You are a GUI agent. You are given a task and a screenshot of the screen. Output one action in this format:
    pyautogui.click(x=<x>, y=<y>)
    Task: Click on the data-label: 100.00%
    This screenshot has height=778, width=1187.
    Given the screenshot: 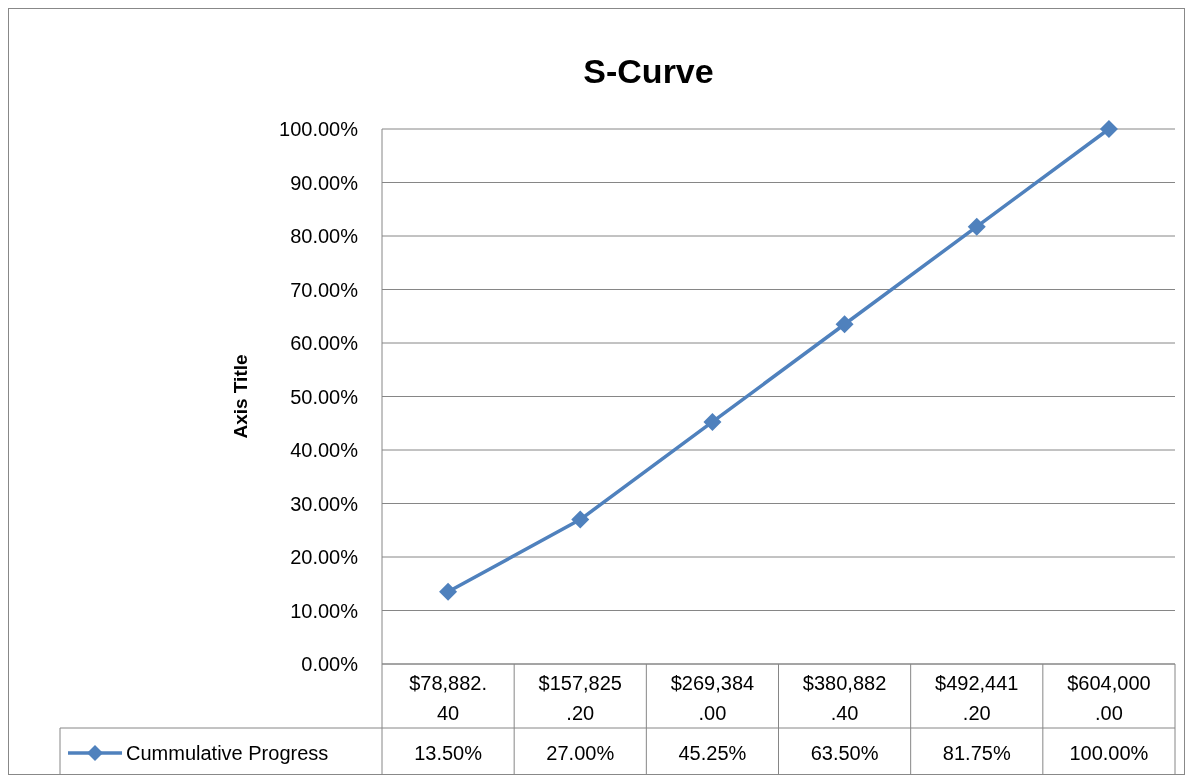 What is the action you would take?
    pyautogui.click(x=1109, y=753)
    